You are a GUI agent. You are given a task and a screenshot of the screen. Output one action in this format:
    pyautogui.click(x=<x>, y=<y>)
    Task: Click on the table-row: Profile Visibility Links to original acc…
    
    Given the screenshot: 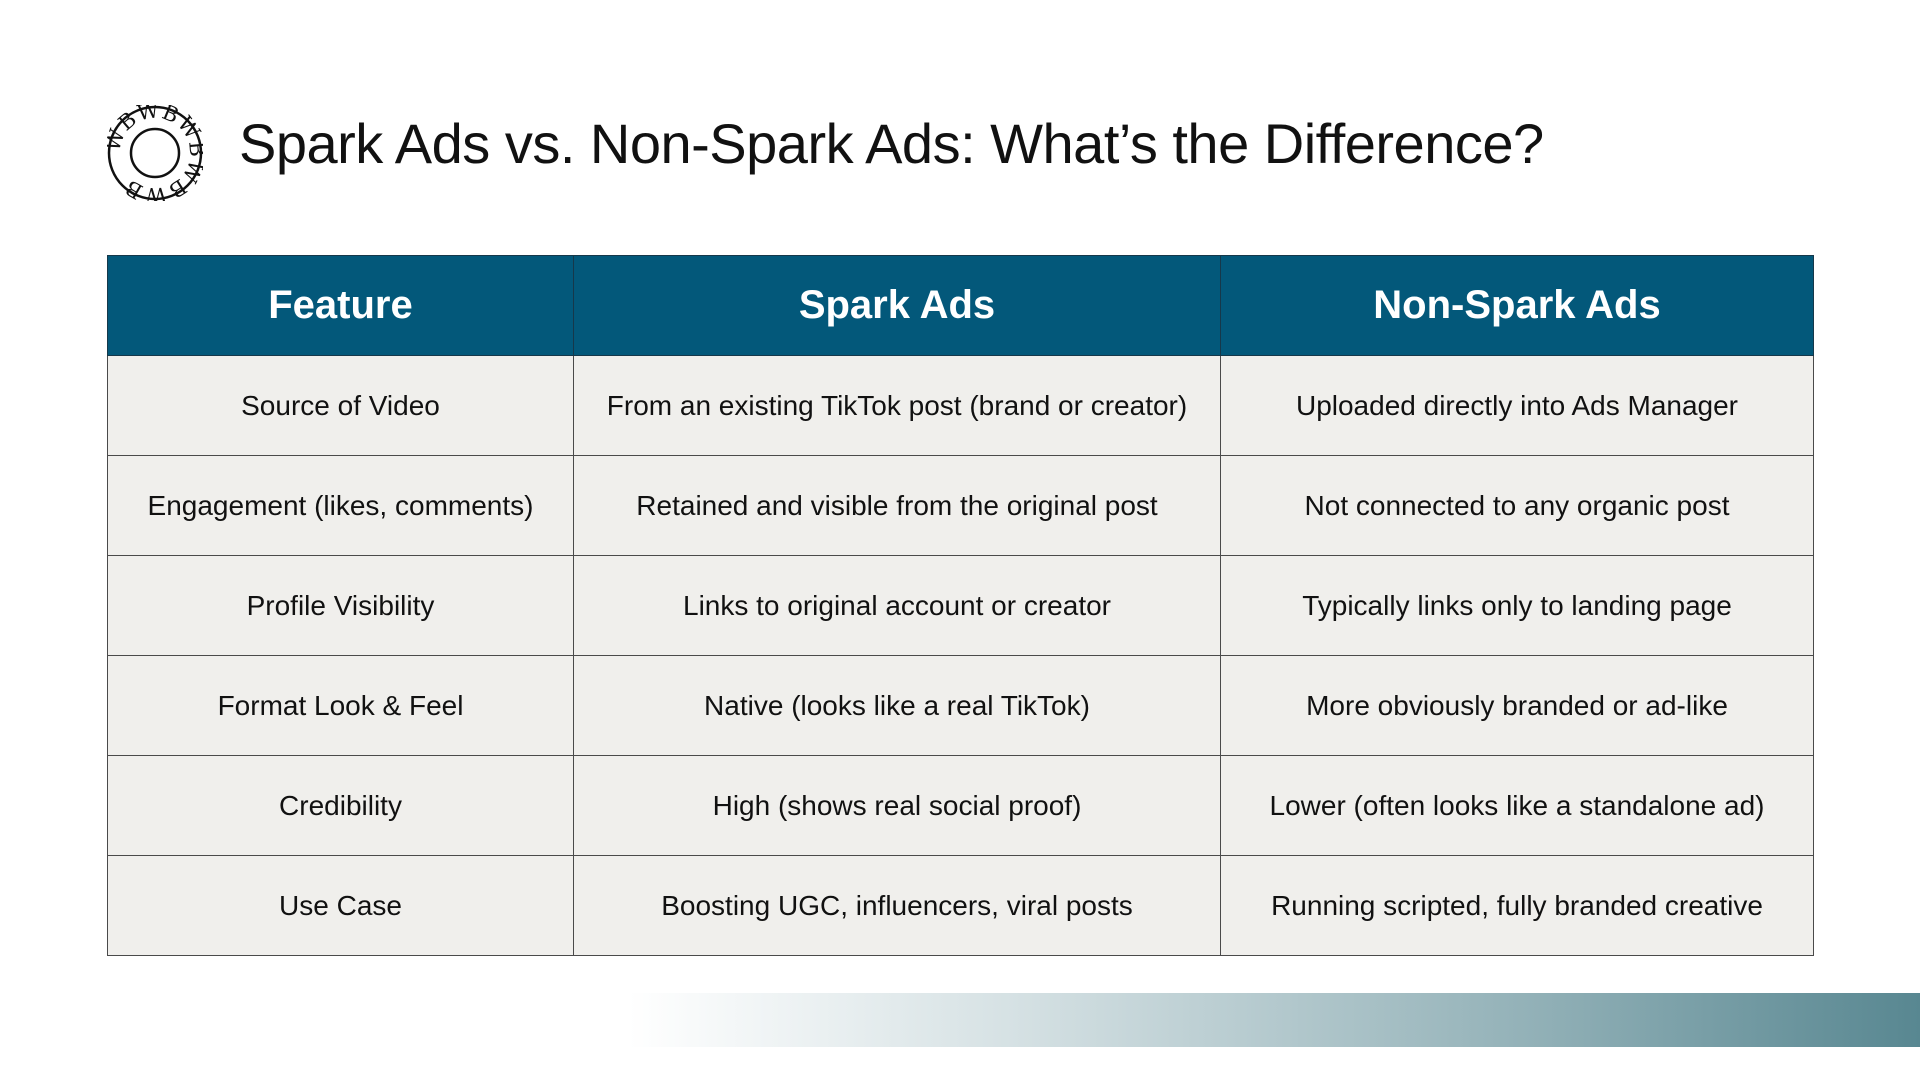 What is the action you would take?
    pyautogui.click(x=960, y=605)
    